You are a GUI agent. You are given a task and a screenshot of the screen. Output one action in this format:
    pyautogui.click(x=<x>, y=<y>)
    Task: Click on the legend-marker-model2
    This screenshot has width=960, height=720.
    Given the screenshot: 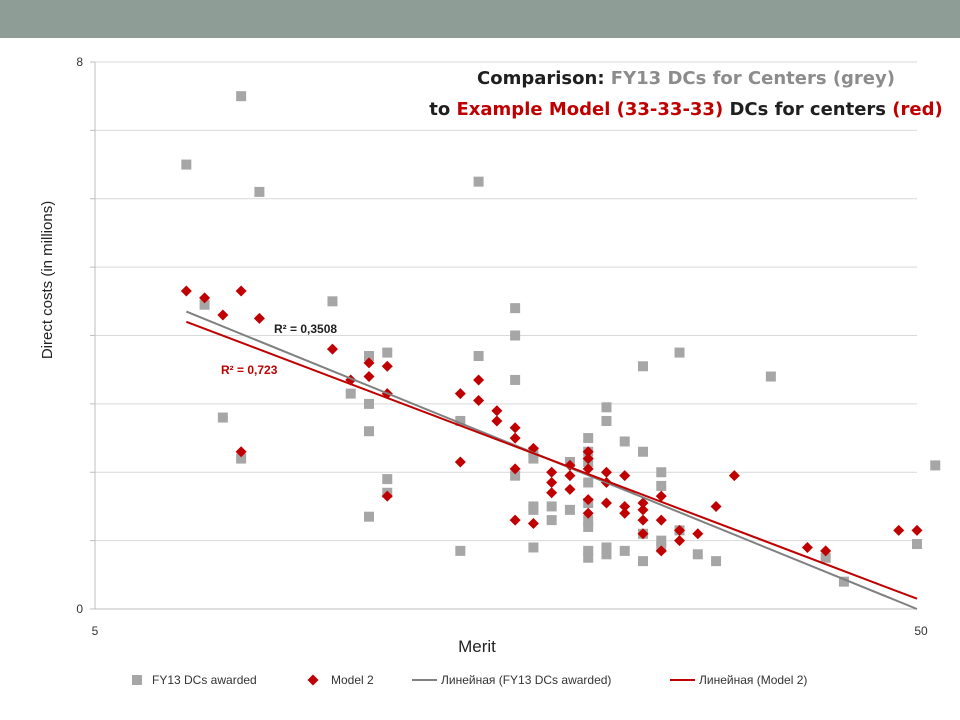 What is the action you would take?
    pyautogui.click(x=313, y=680)
    